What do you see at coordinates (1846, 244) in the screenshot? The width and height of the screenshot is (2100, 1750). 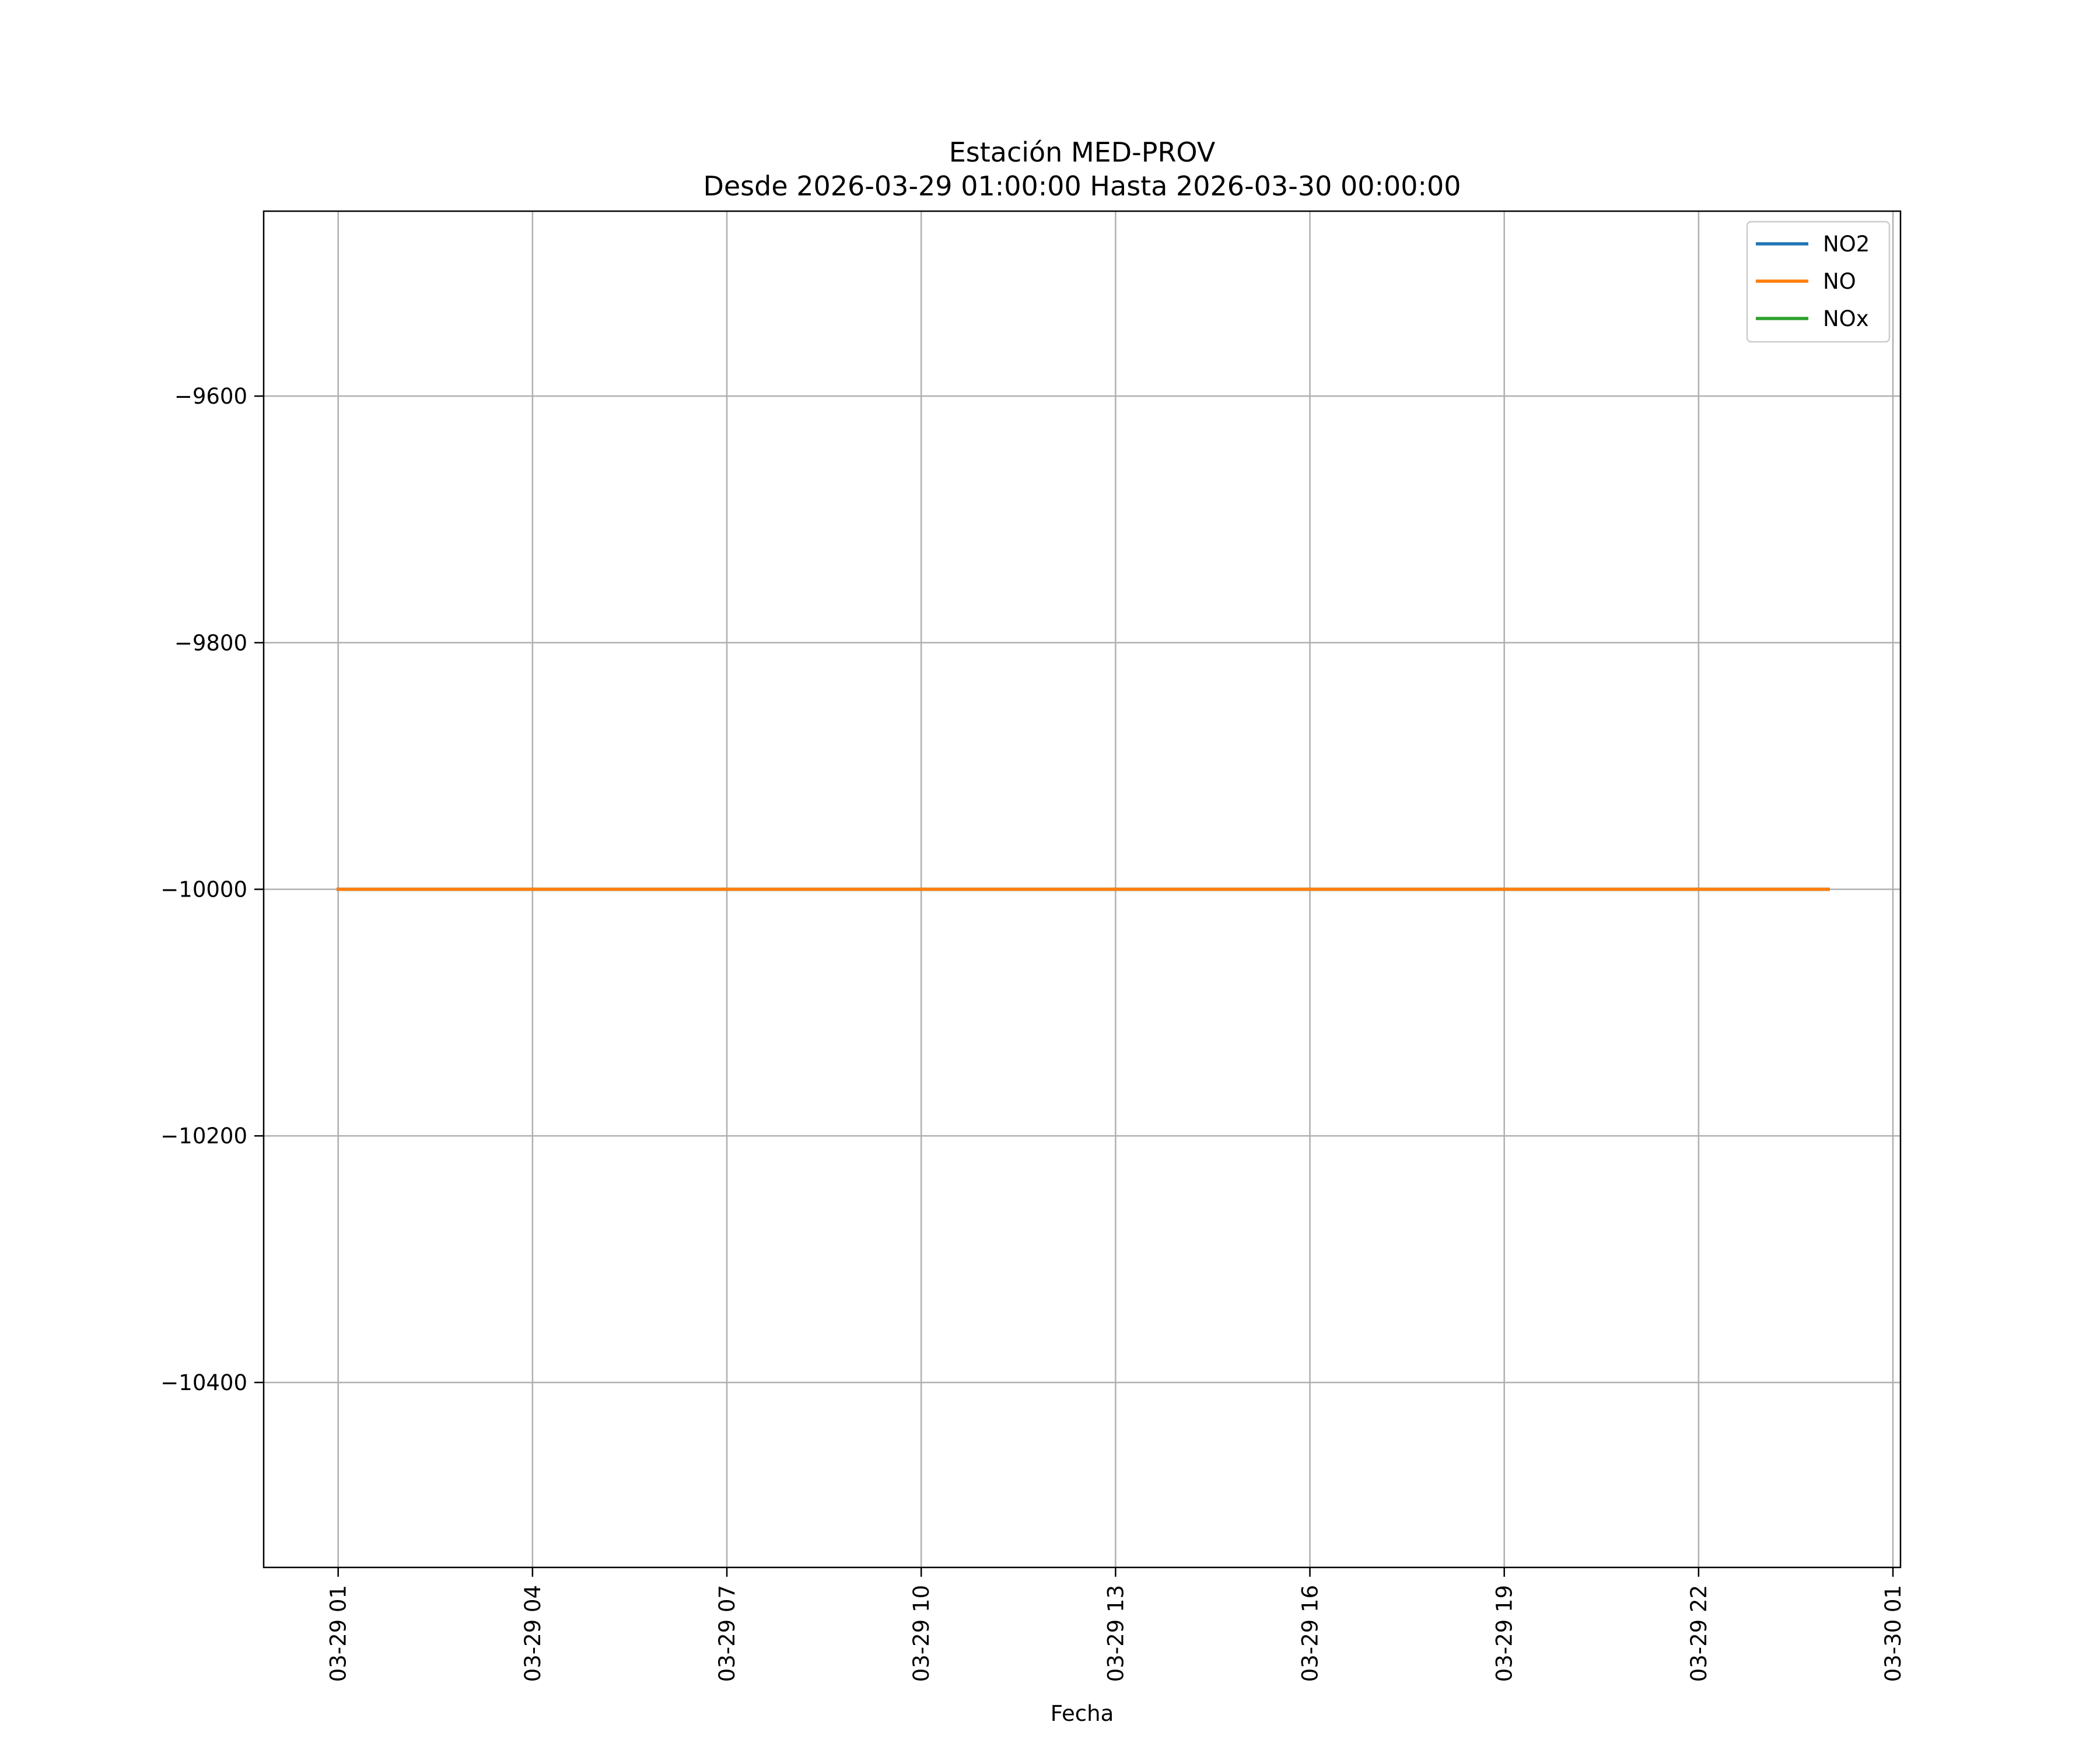 I see `legend-label-no2: NO2` at bounding box center [1846, 244].